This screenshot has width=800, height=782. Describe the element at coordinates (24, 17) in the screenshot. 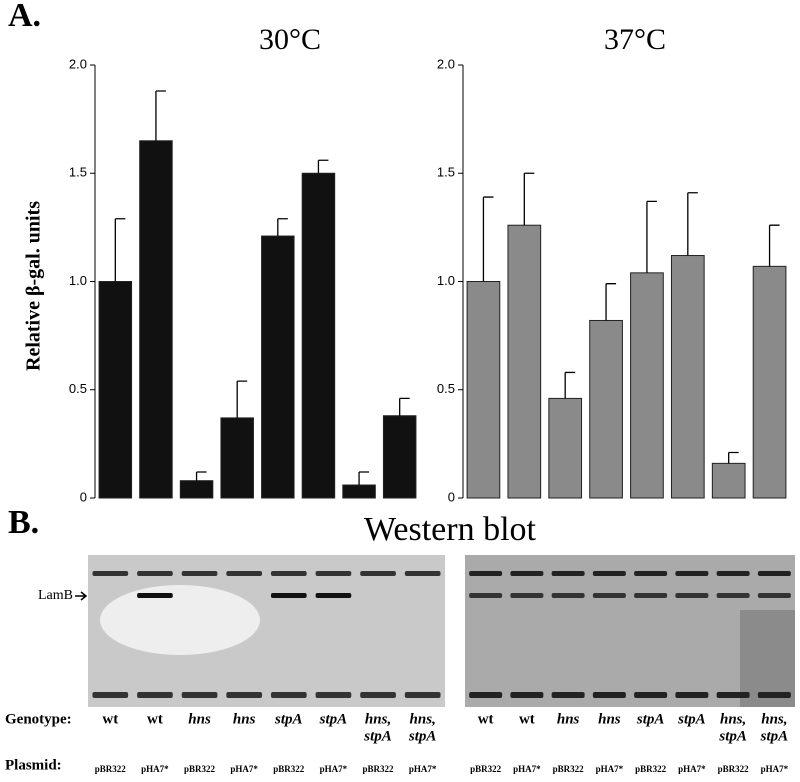

I see `panel-label: A.` at that location.